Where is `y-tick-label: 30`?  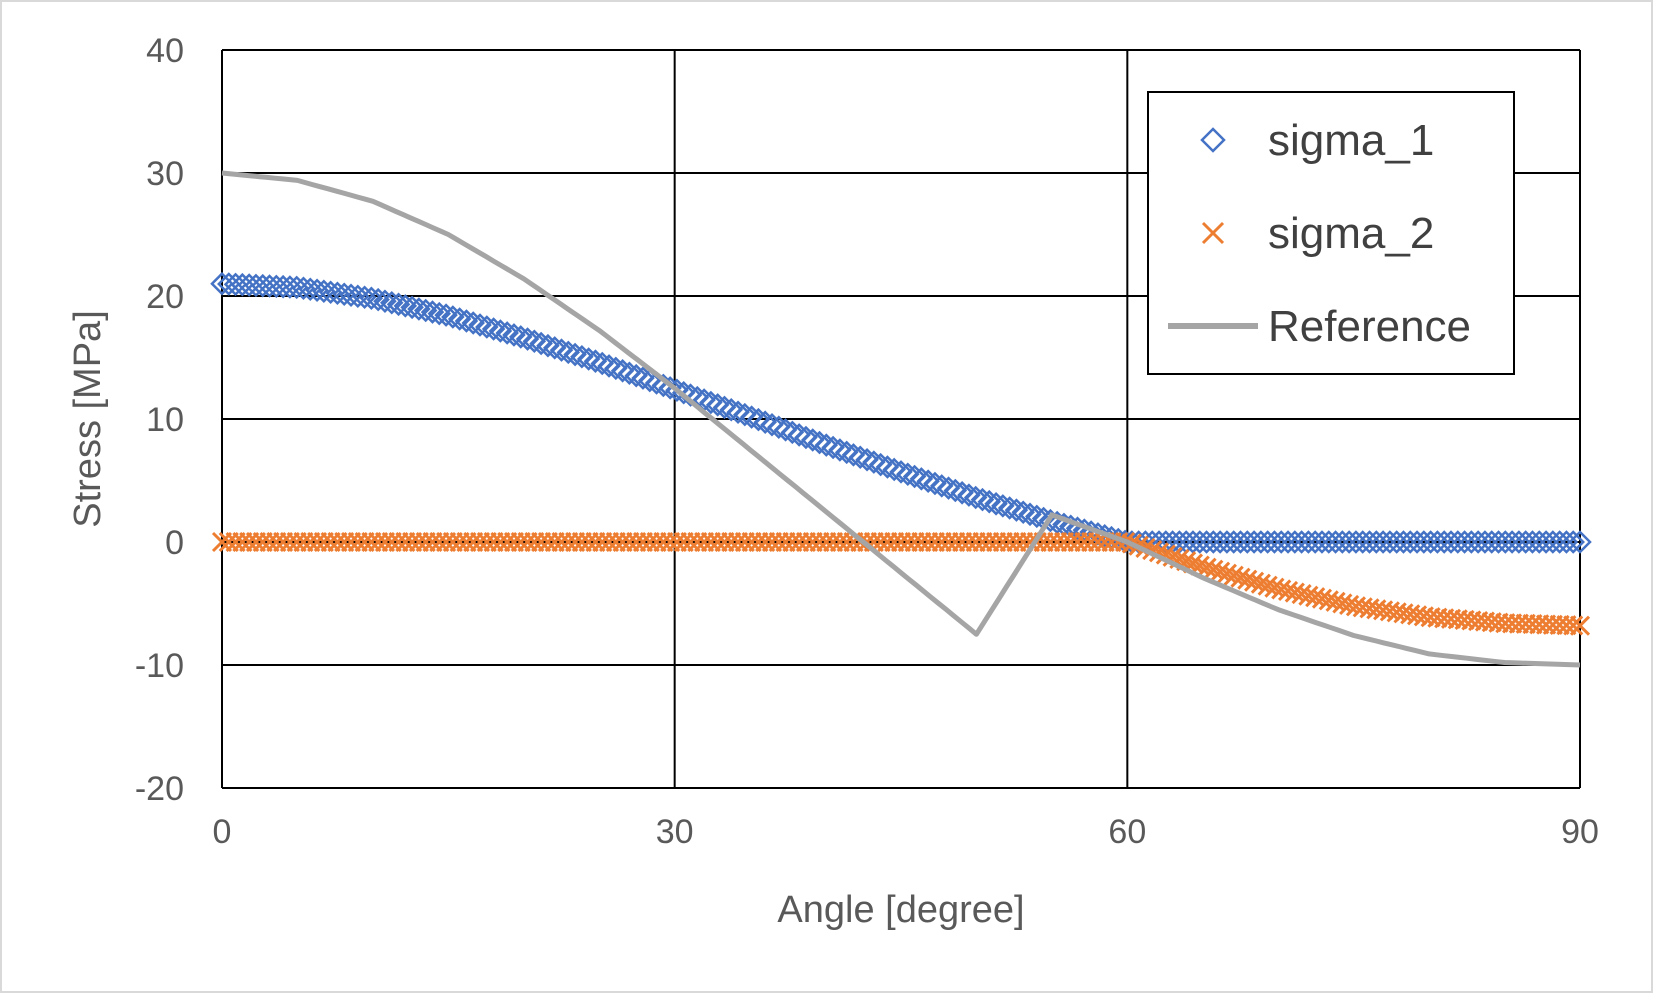 y-tick-label: 30 is located at coordinates (165, 174).